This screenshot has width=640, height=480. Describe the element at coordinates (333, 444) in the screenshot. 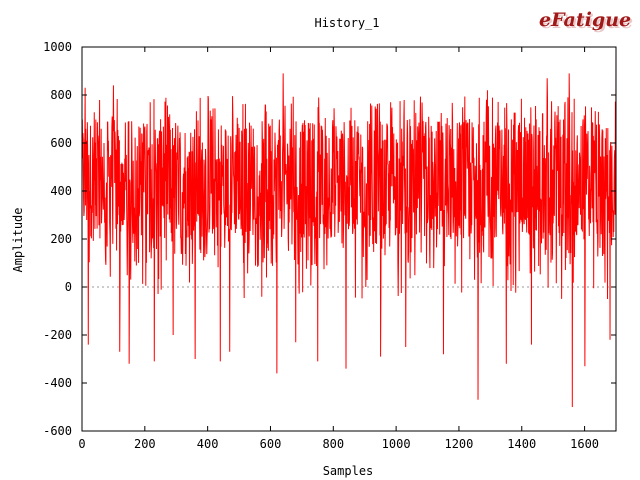

I see `x-tick-label: 800` at that location.